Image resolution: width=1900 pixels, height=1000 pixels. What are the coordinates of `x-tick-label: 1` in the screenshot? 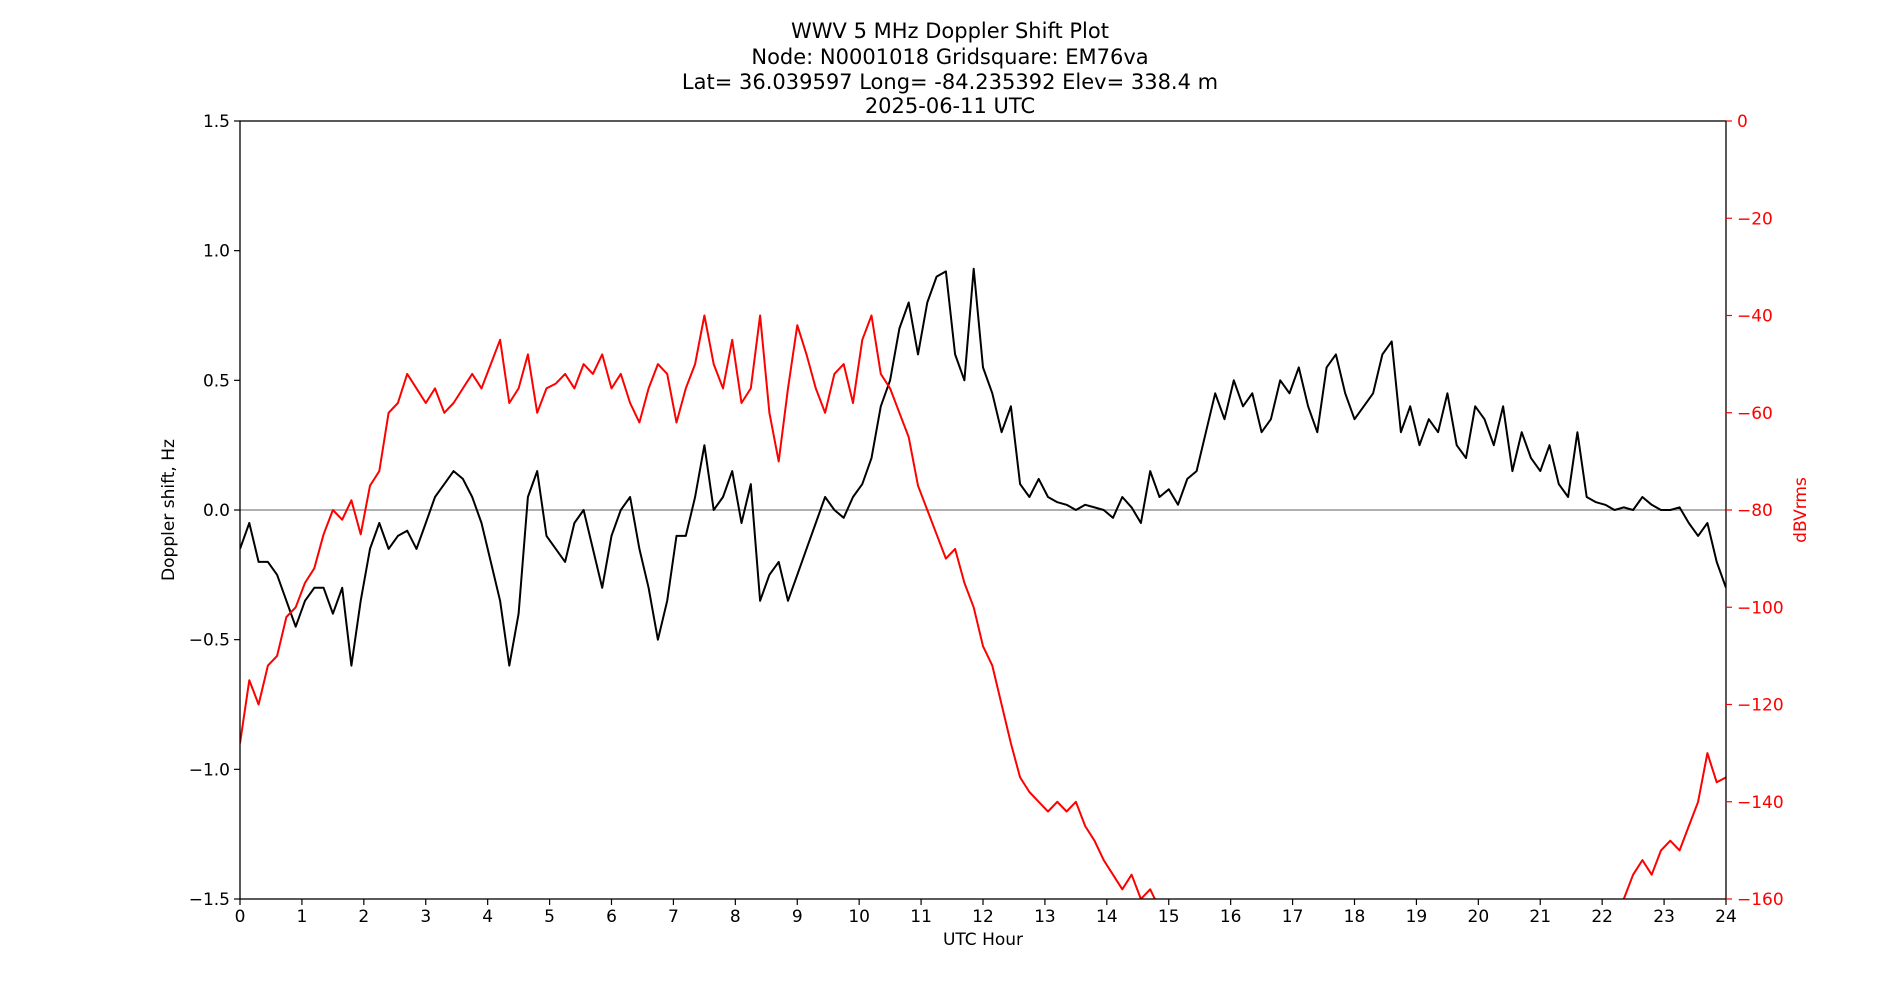 It's located at (302, 917).